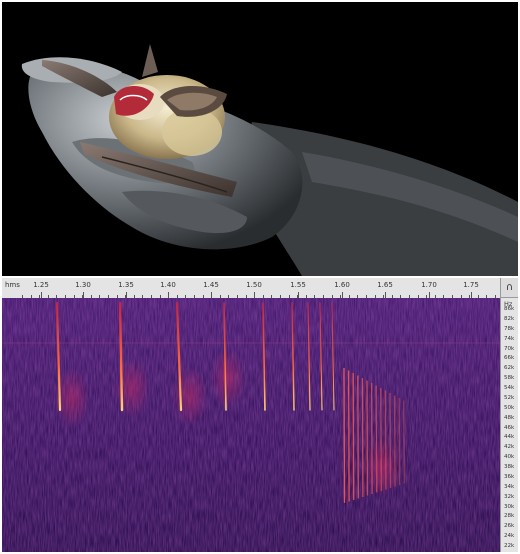  What do you see at coordinates (12, 285) in the screenshot?
I see `time-unit-label: hms` at bounding box center [12, 285].